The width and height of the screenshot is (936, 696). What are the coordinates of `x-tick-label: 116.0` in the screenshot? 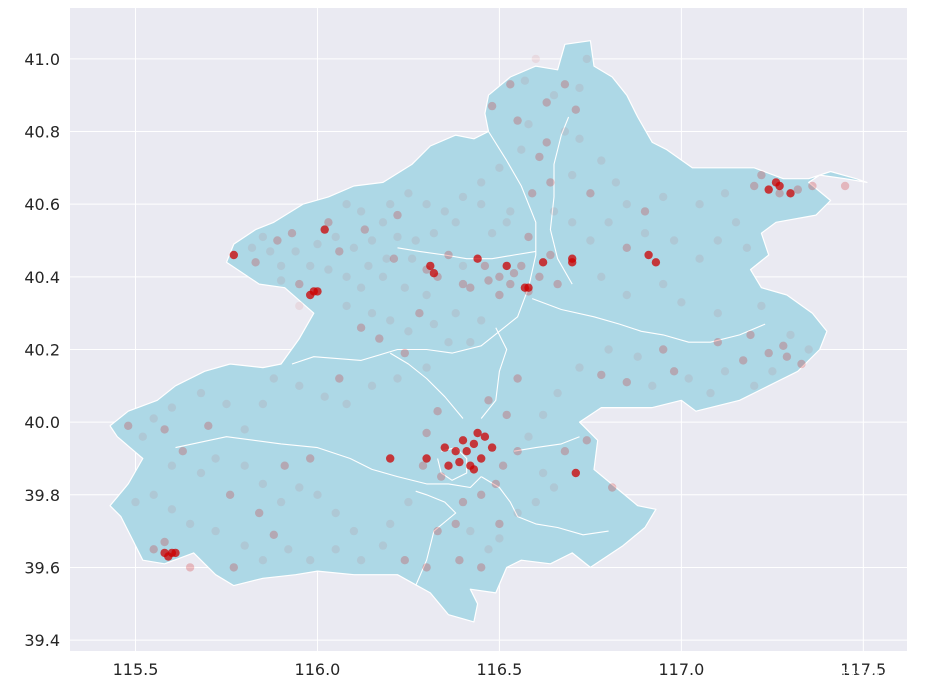 It's located at (318, 669).